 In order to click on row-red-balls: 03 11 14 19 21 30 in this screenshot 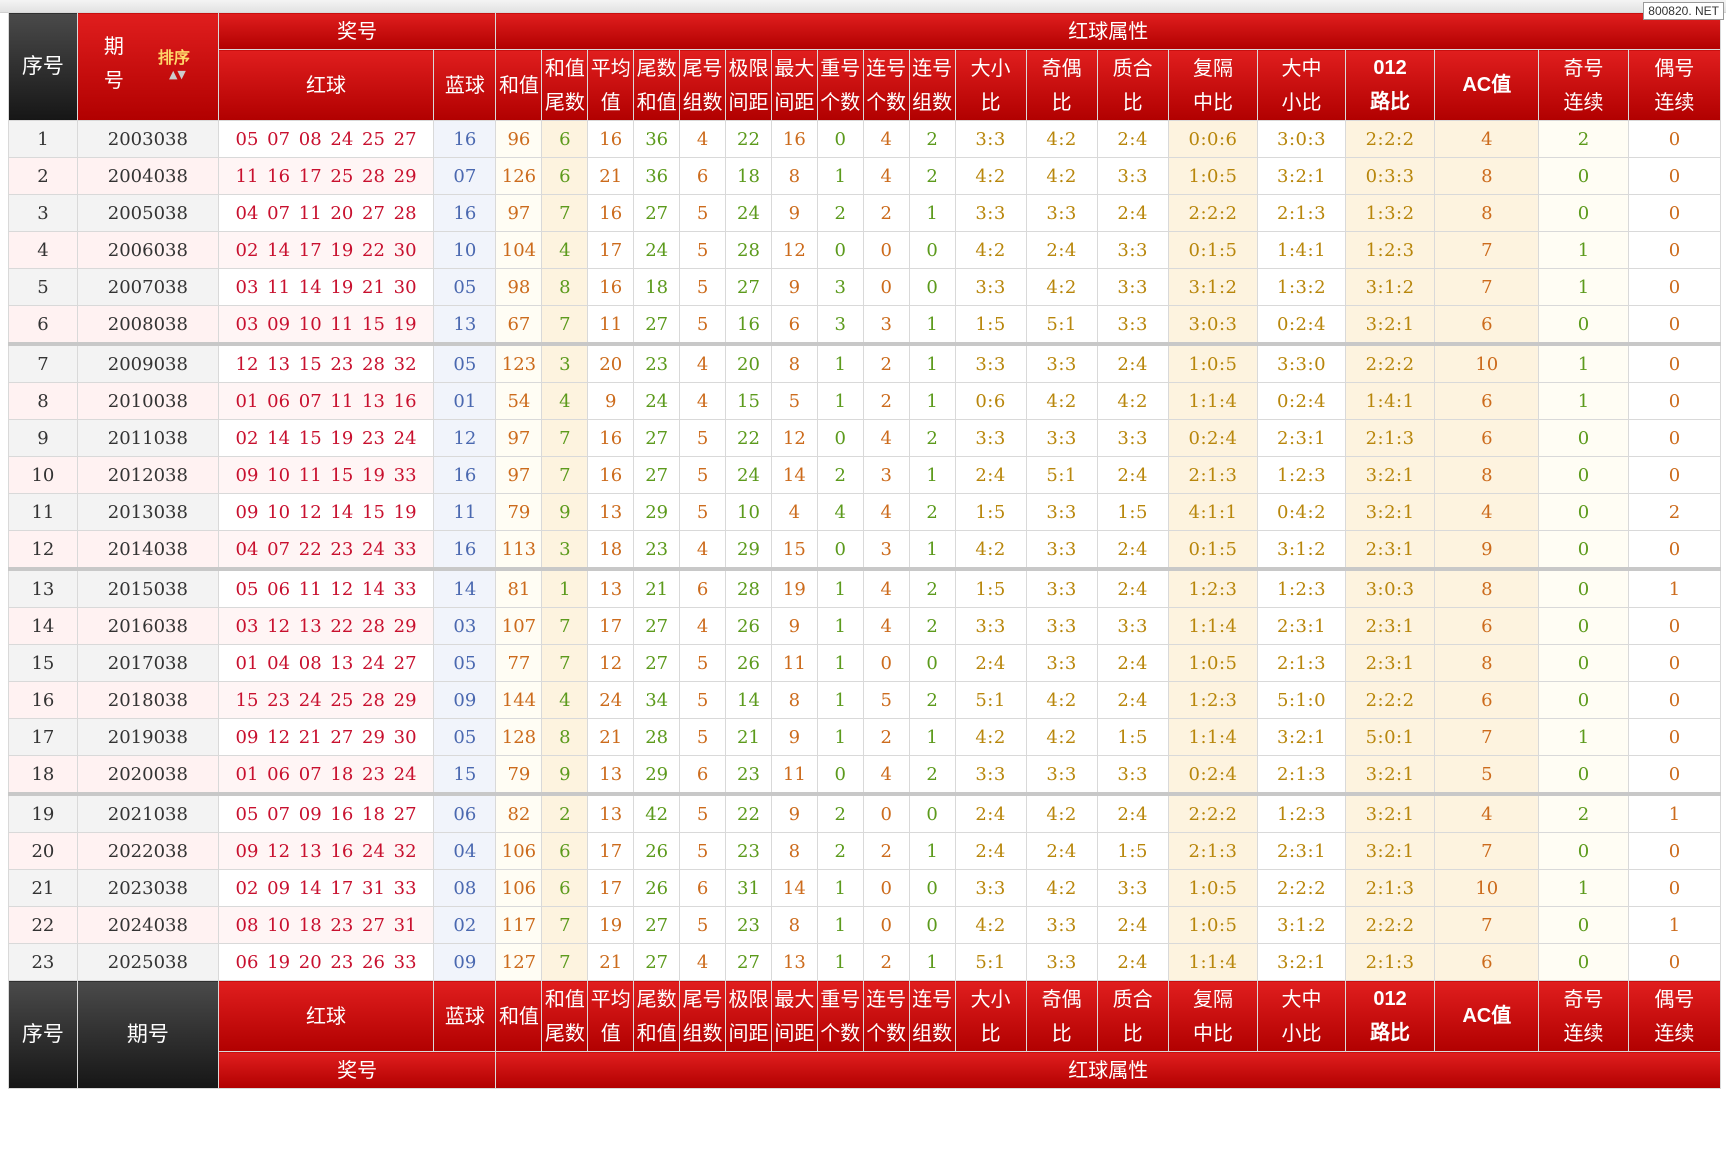, I will do `click(326, 287)`.